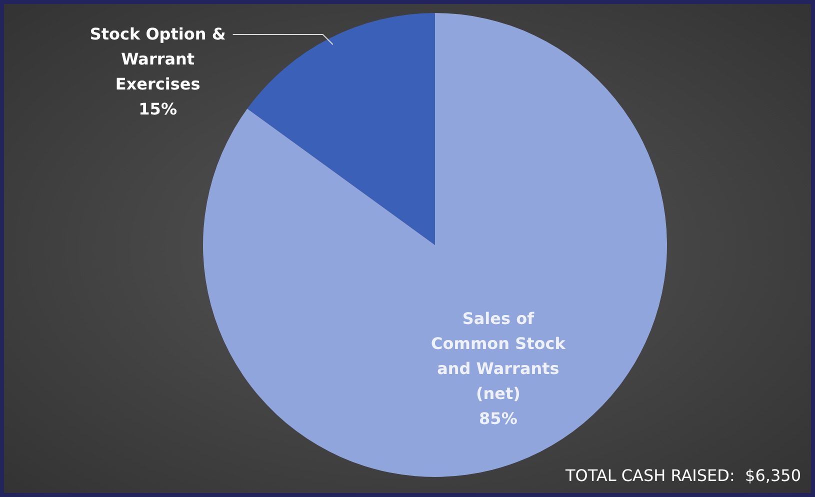 The height and width of the screenshot is (497, 815). I want to click on pie-slice, so click(341, 129).